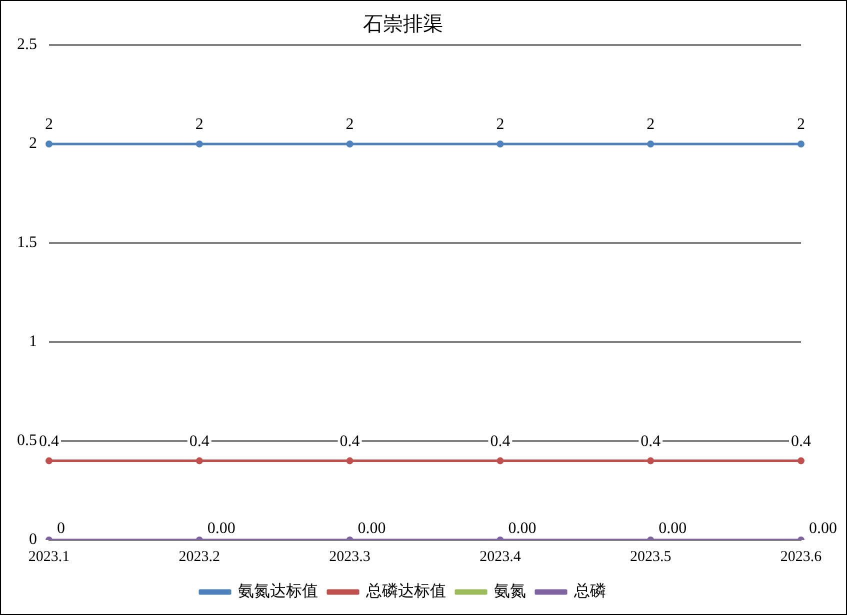 The height and width of the screenshot is (615, 847). I want to click on y-tick-label: 0.5, so click(27, 441).